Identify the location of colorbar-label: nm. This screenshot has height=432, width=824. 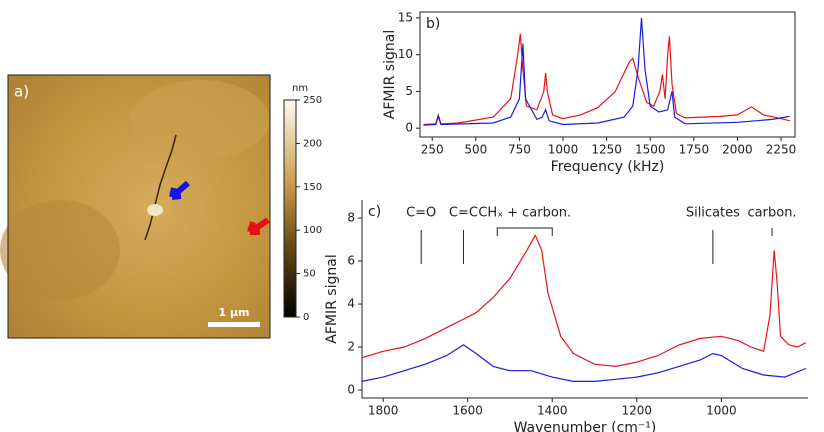
(300, 88).